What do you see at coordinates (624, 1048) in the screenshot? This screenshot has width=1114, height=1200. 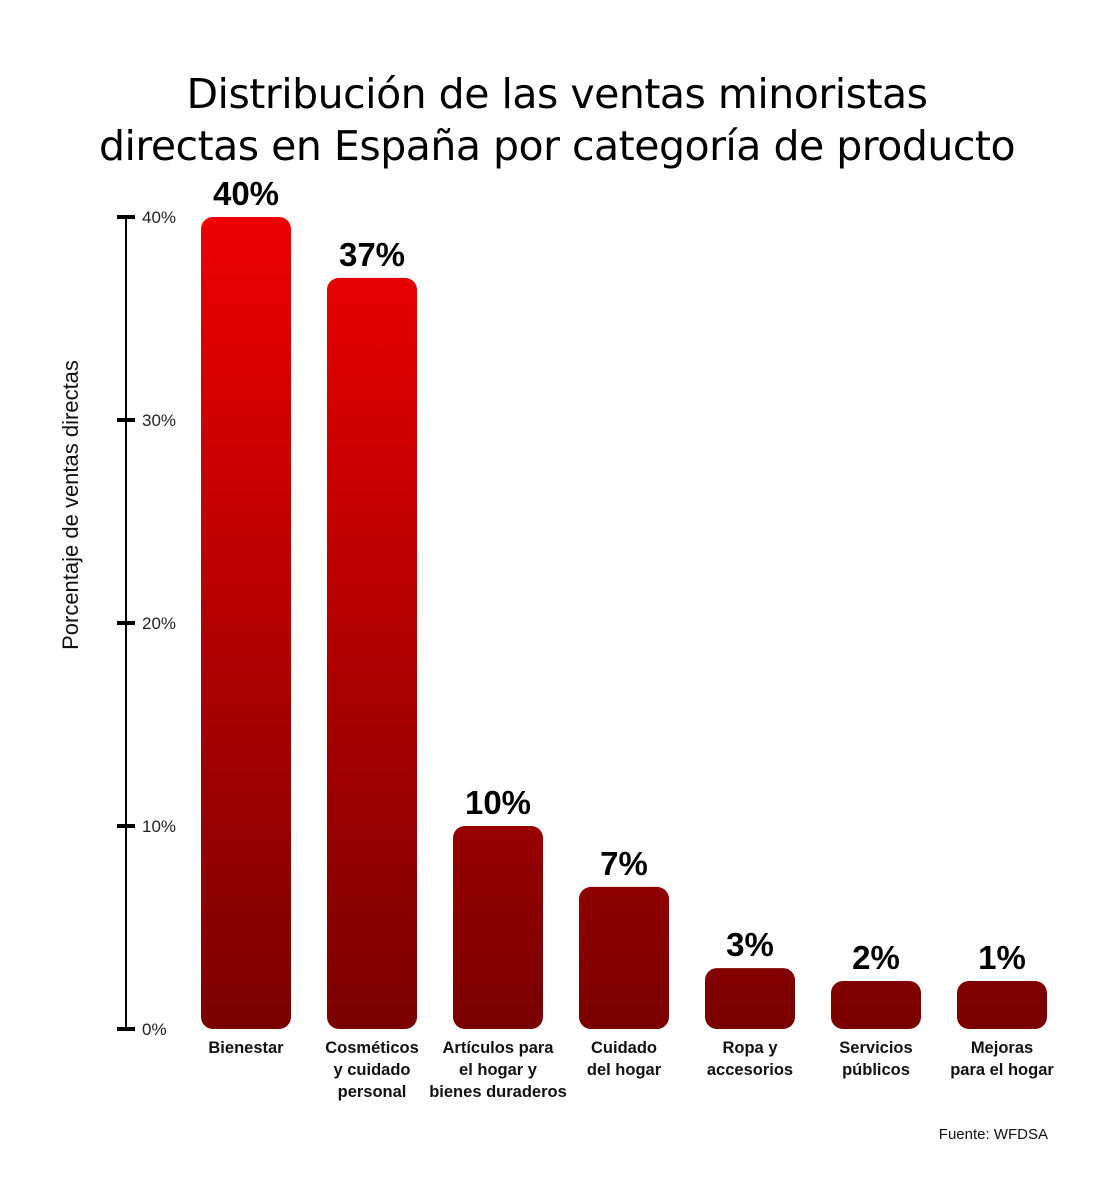 I see `x-category-label-line: Cuidado` at bounding box center [624, 1048].